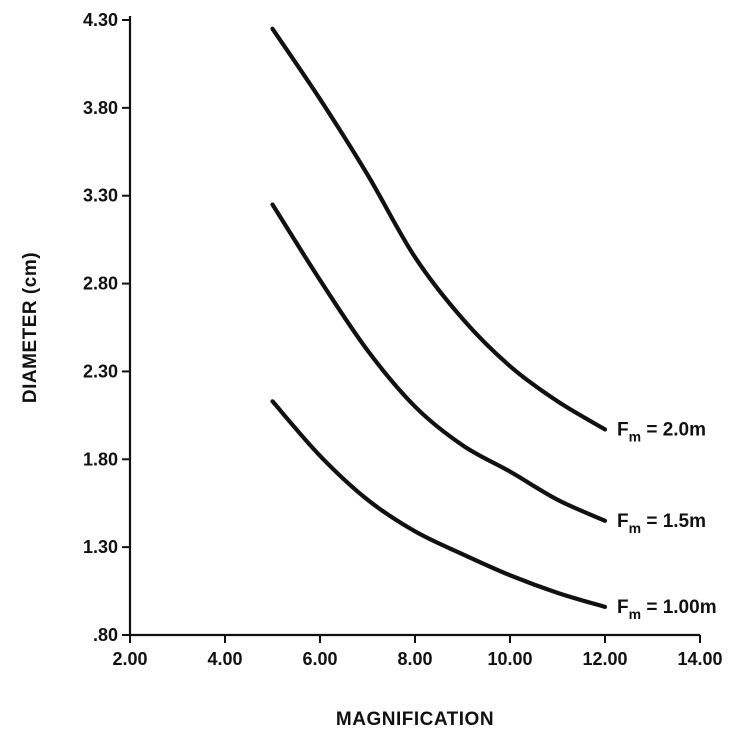 Image resolution: width=740 pixels, height=739 pixels. Describe the element at coordinates (667, 609) in the screenshot. I see `series-label: Fm = 1.00m` at that location.